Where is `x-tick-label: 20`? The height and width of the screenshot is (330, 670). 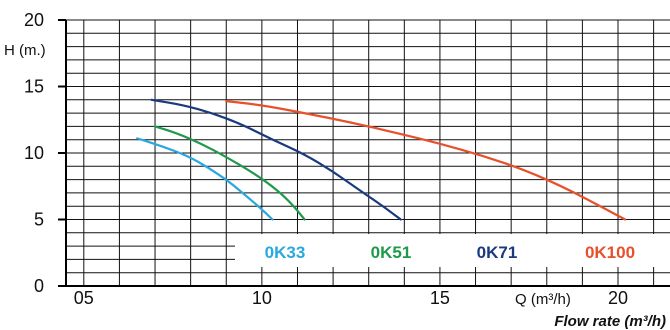 x-tick-label: 20 is located at coordinates (618, 298).